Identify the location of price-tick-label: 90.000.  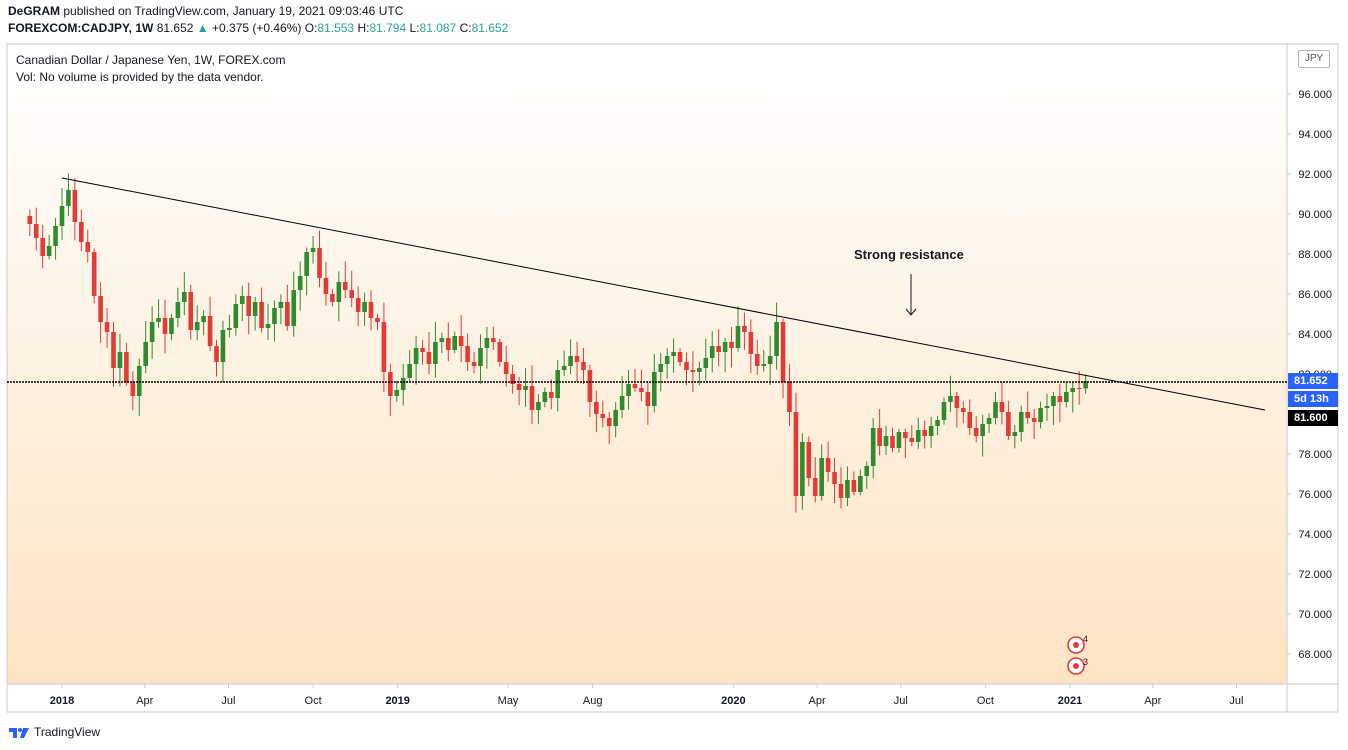
(1315, 215).